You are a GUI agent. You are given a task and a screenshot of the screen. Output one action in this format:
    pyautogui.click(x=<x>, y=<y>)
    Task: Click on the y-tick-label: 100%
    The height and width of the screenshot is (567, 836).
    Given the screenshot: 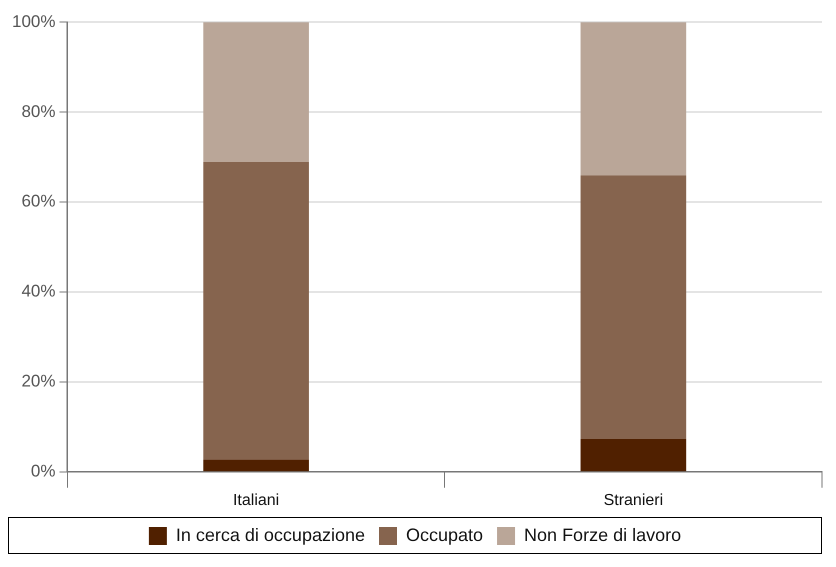 What is the action you would take?
    pyautogui.click(x=34, y=21)
    